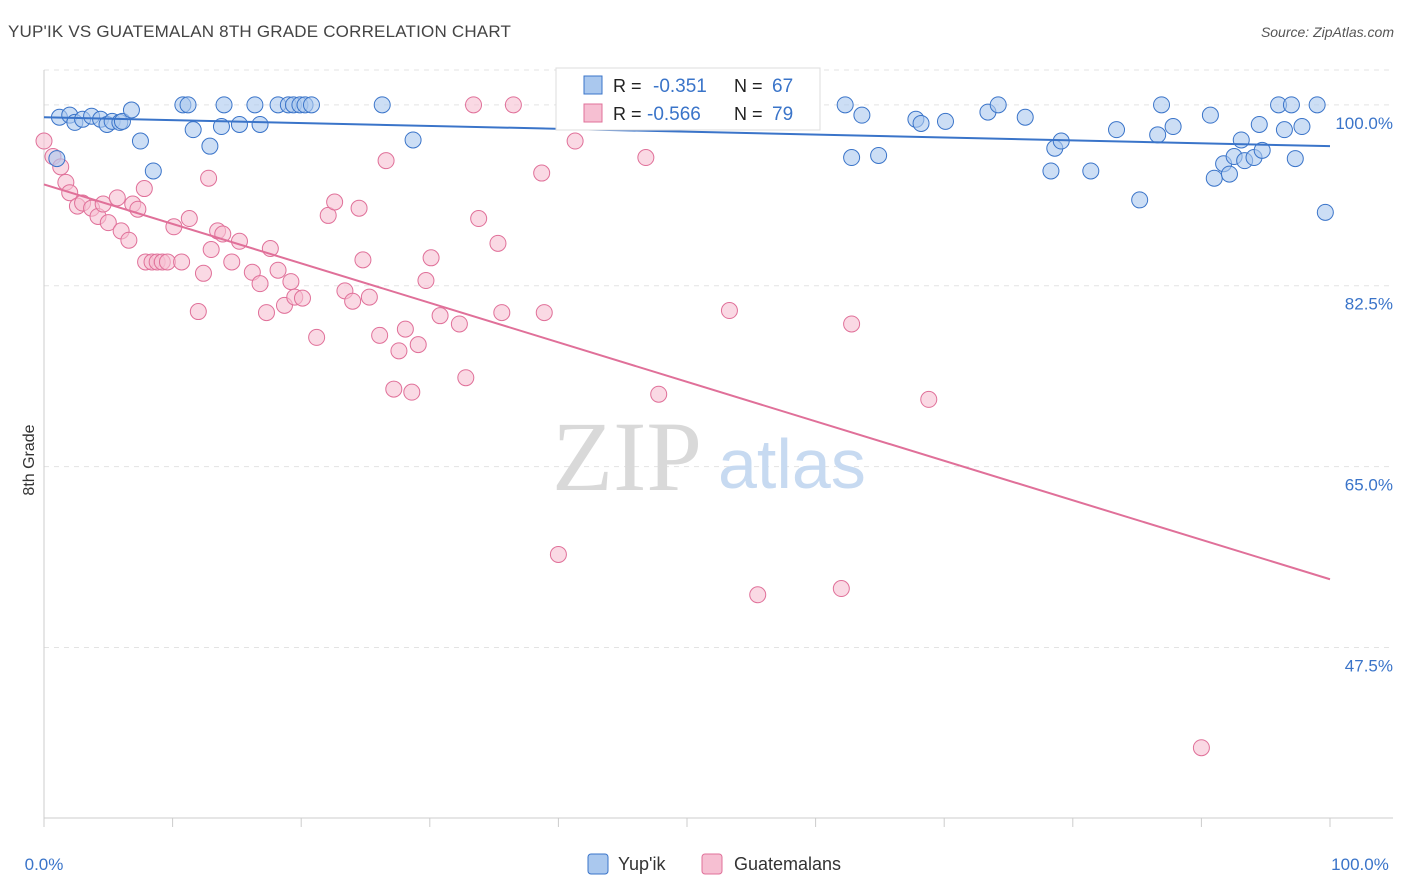 The height and width of the screenshot is (892, 1406). I want to click on legend-n-label-2: N =, so click(748, 114).